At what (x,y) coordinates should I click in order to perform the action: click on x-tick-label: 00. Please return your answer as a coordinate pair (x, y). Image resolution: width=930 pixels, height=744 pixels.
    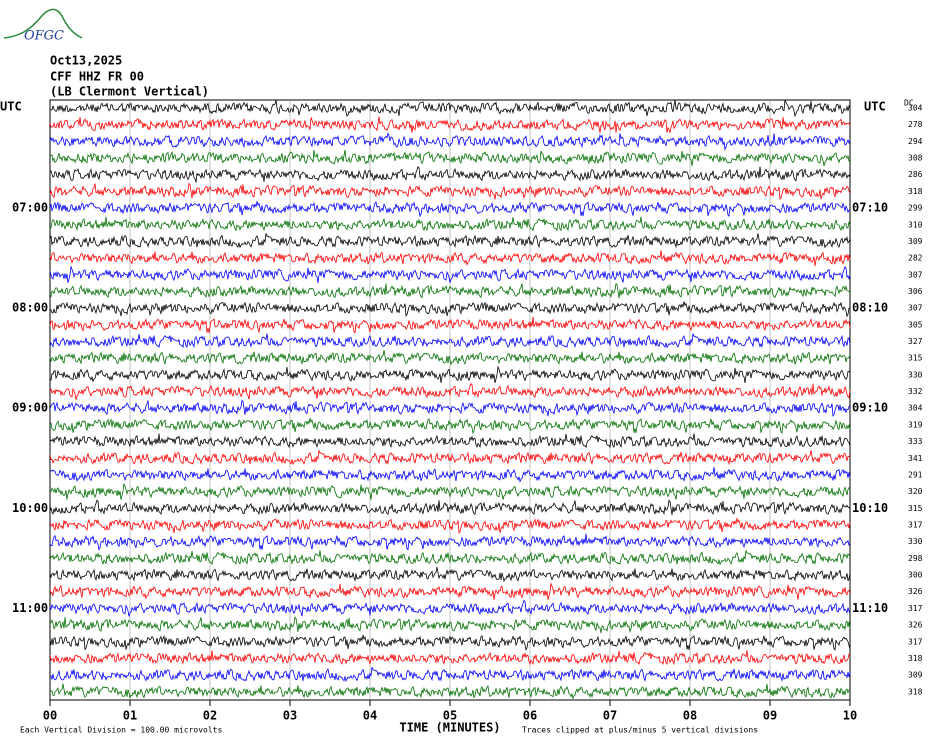
    Looking at the image, I should click on (50, 716).